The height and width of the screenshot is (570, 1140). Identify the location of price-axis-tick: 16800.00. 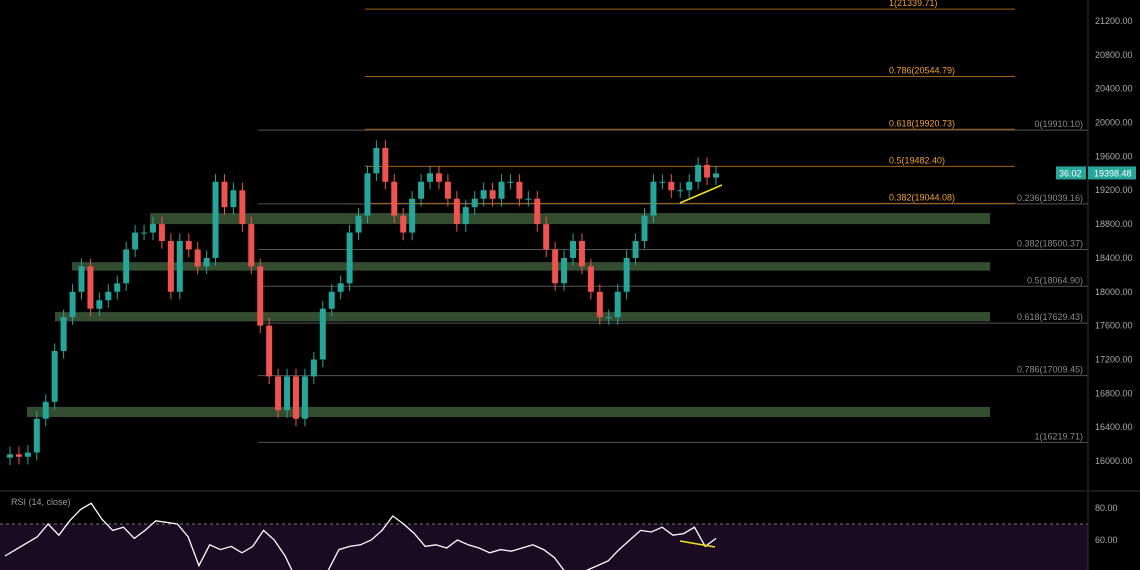
(1114, 393).